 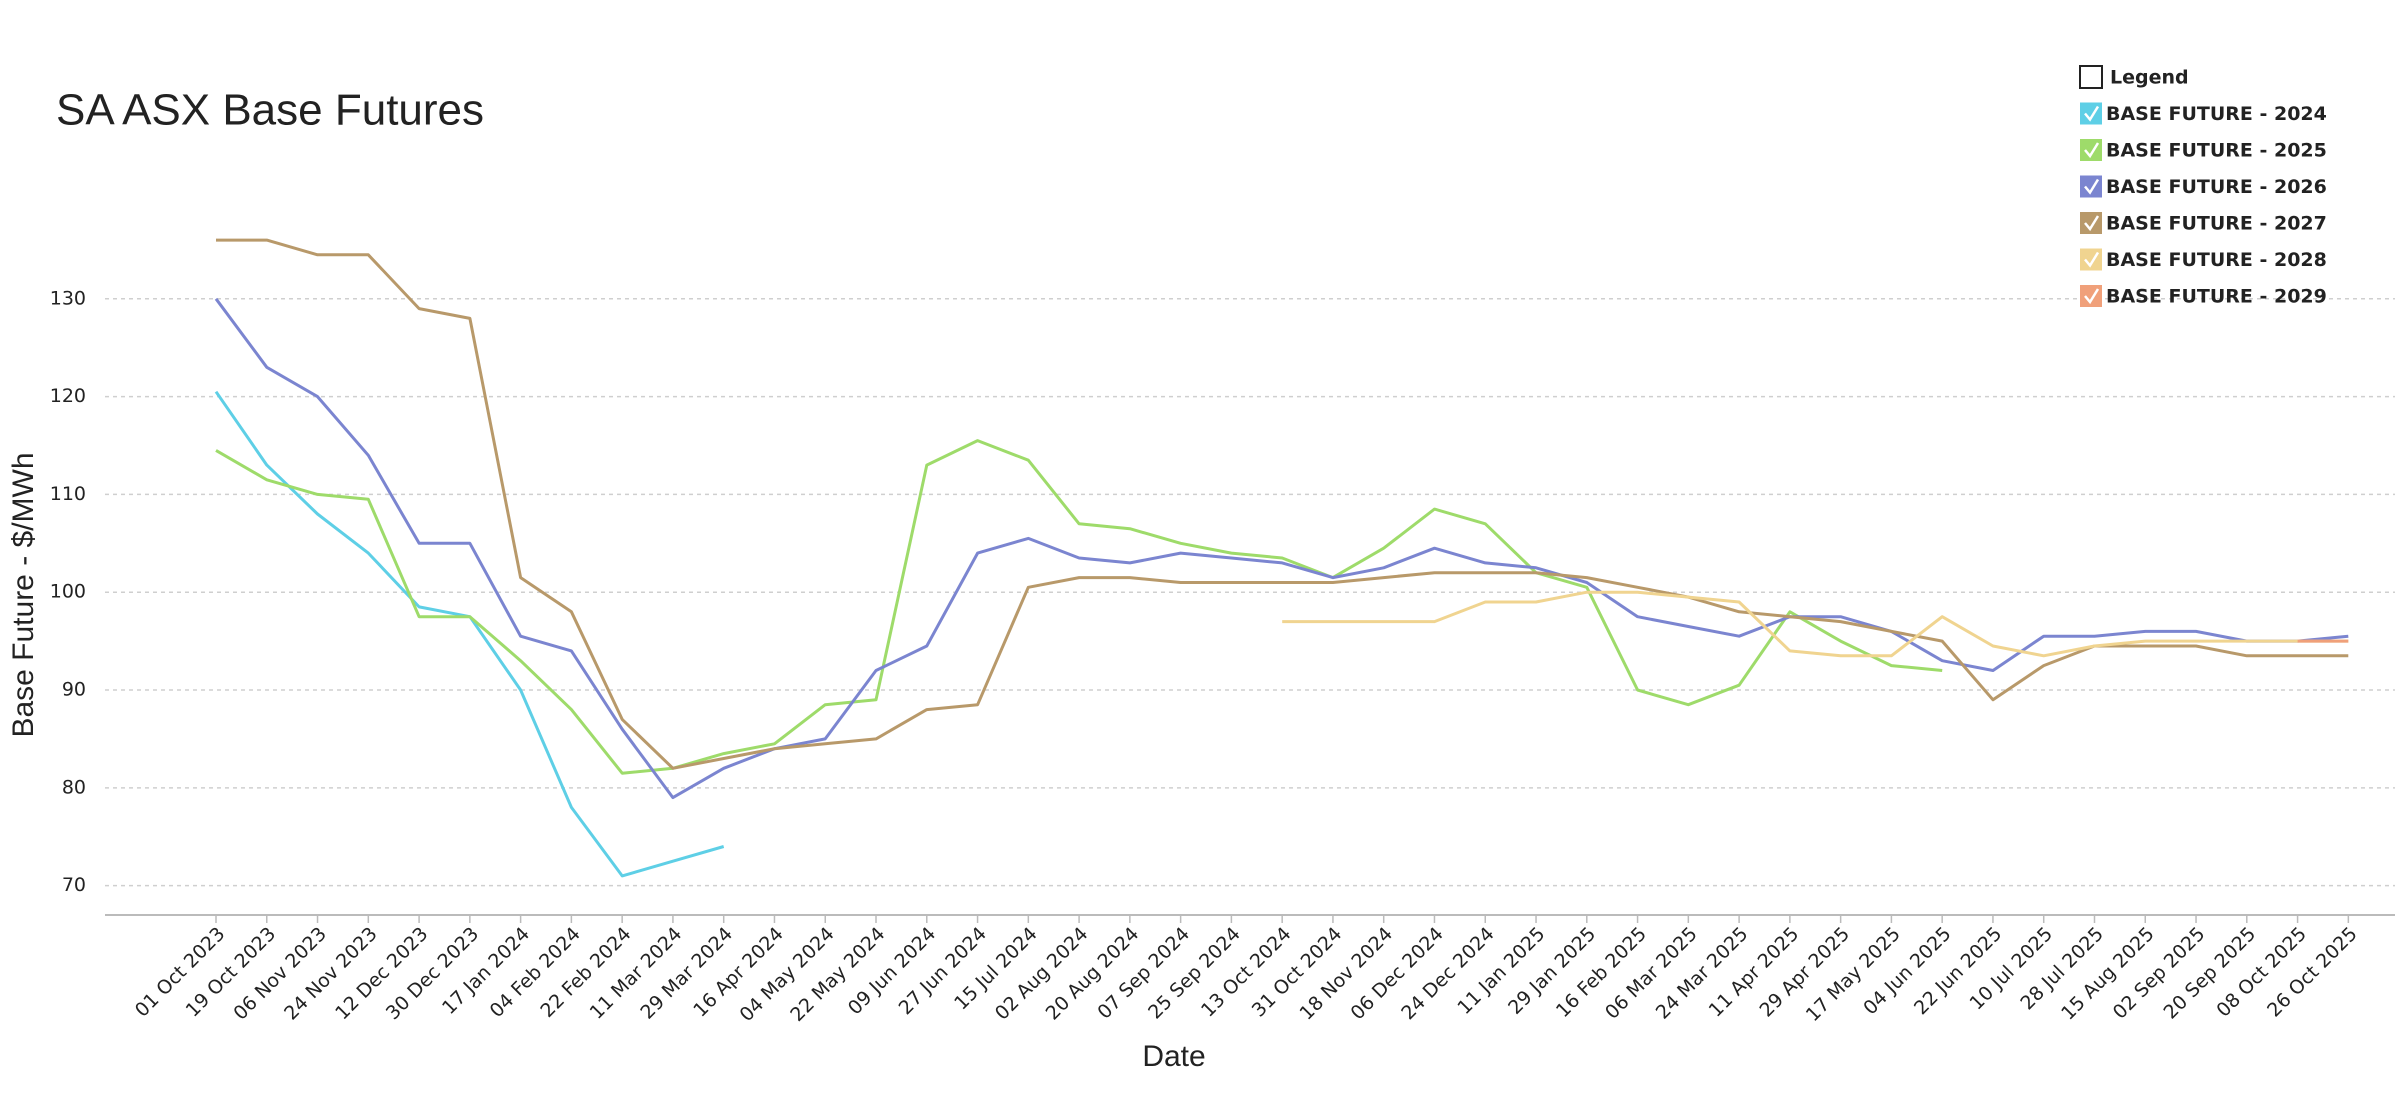 What do you see at coordinates (270, 110) in the screenshot?
I see `chart-title: SA ASX Base Futures` at bounding box center [270, 110].